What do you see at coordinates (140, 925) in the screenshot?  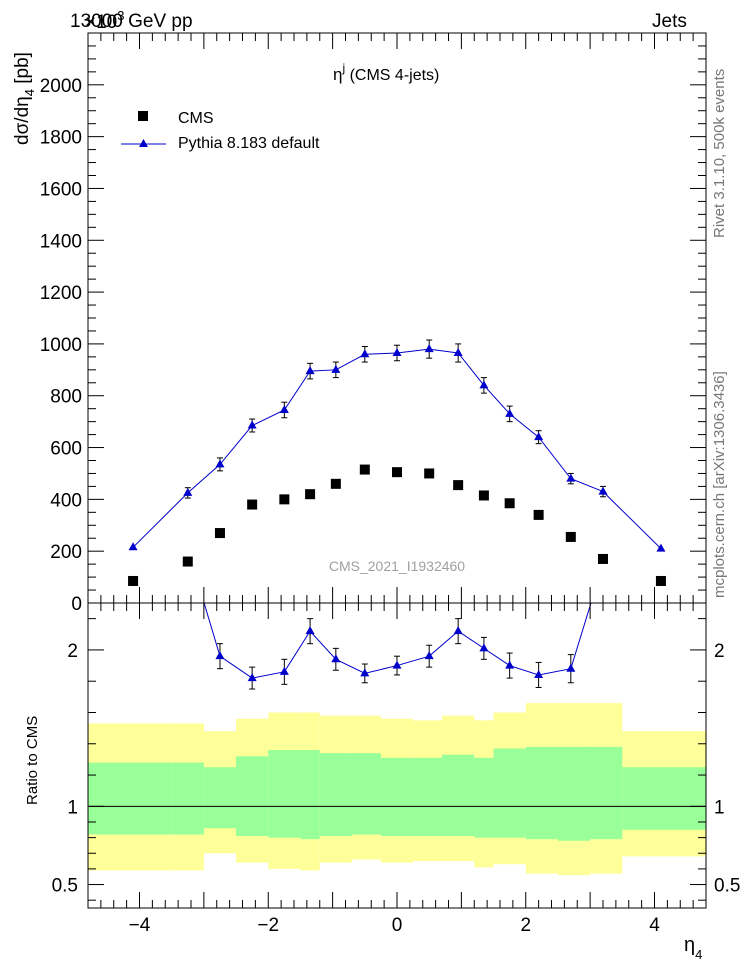 I see `ratio-x-tick-label: −4` at bounding box center [140, 925].